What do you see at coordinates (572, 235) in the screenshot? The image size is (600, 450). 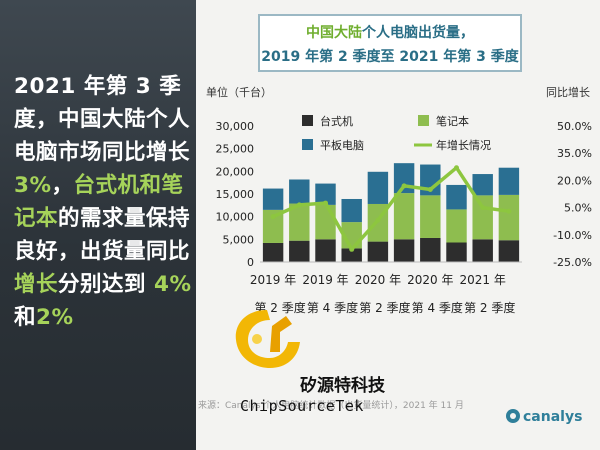 I see `y2-tick-label: -10.0%` at bounding box center [572, 235].